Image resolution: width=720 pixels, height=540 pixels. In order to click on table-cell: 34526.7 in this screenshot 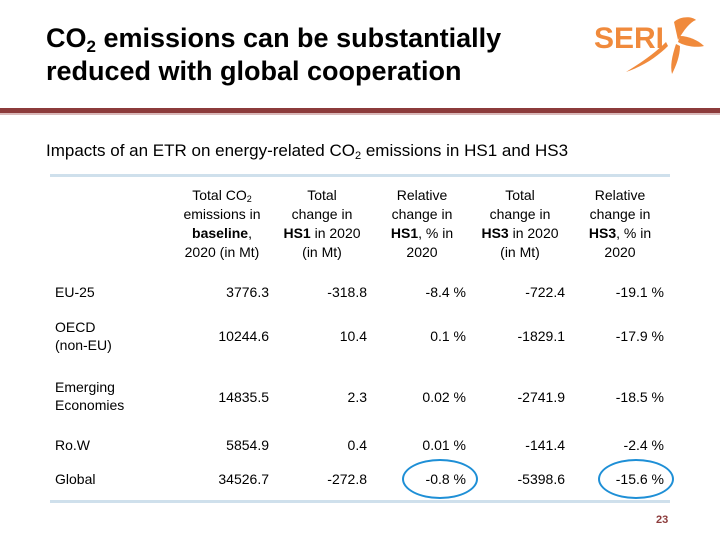, I will do `click(243, 479)`.